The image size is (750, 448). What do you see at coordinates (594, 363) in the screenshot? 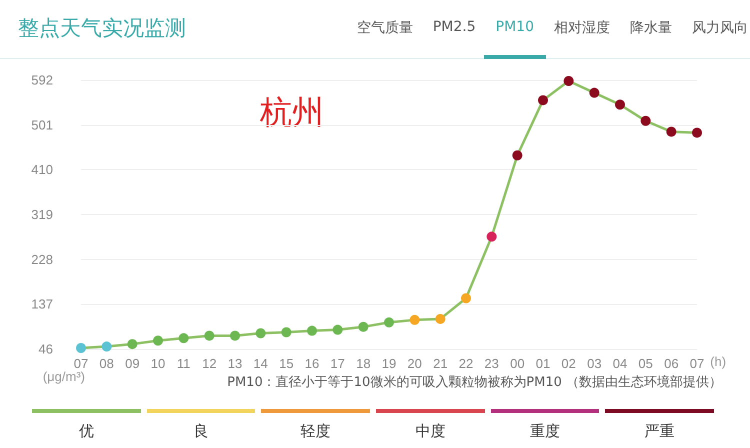
I see `x-tick-label: 03` at bounding box center [594, 363].